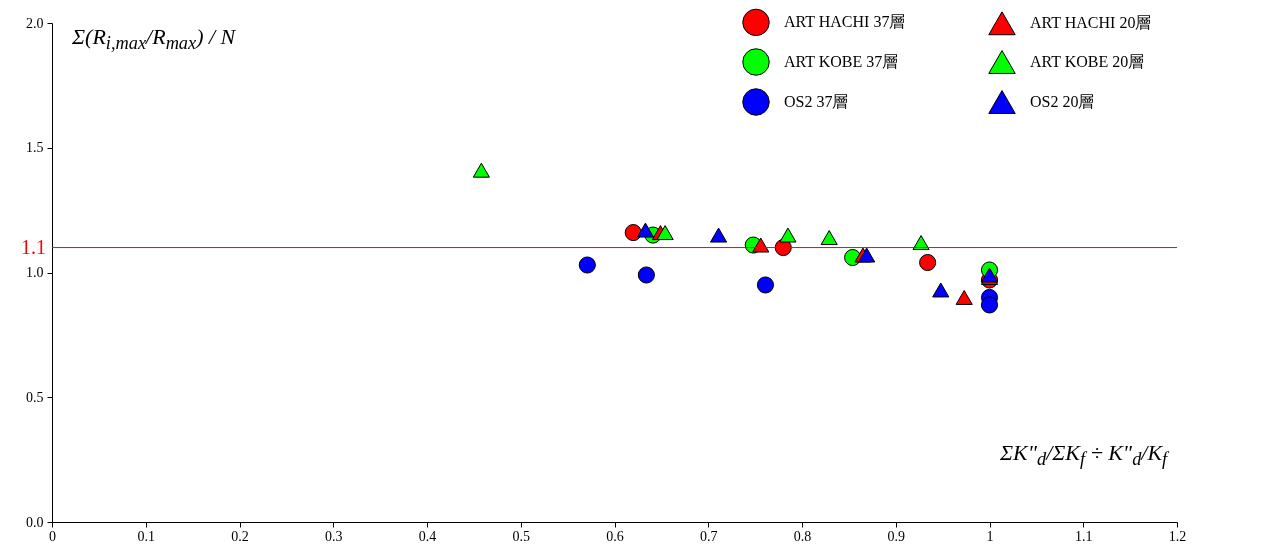  Describe the element at coordinates (35, 397) in the screenshot. I see `y-tick-label: 0.5` at that location.